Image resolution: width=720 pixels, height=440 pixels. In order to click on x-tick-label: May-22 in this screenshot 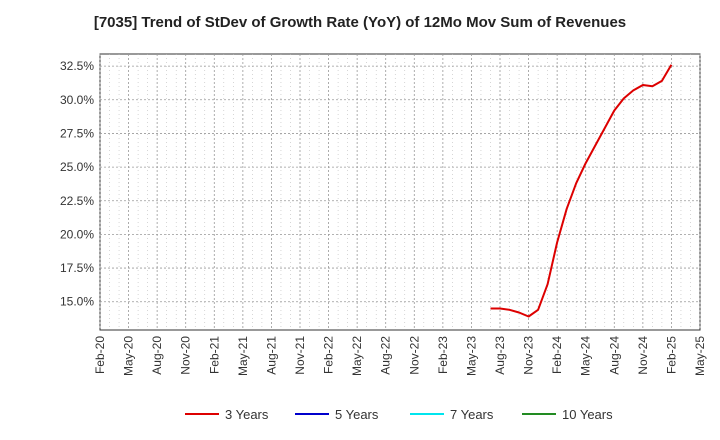, I will do `click(357, 356)`.